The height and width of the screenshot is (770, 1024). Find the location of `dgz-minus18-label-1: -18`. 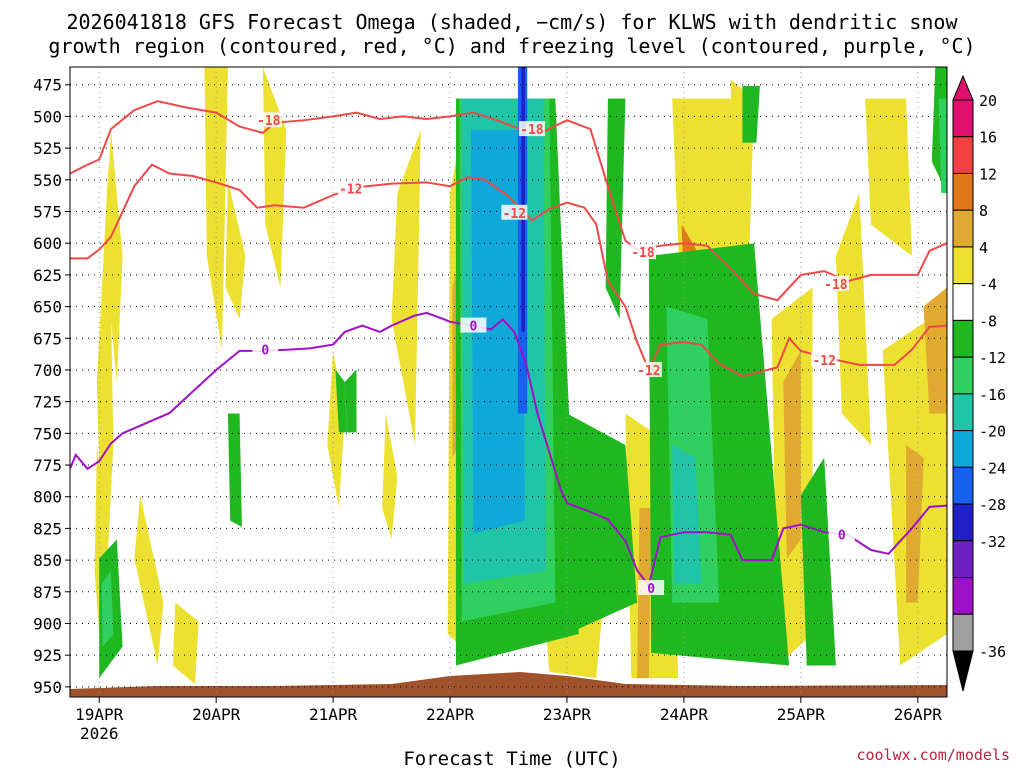

dgz-minus18-label-1: -18 is located at coordinates (269, 121).